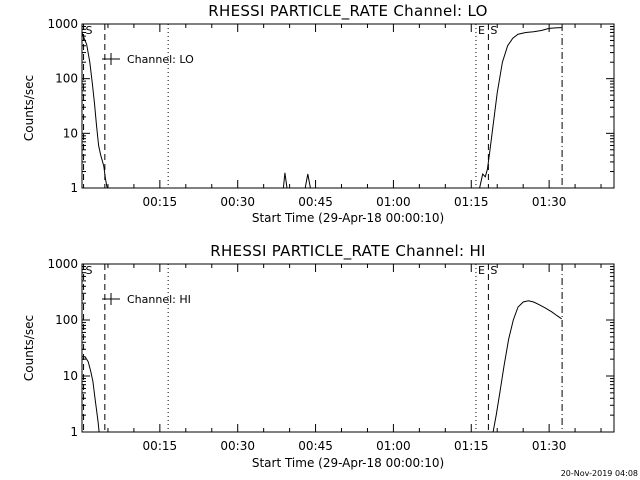 The image size is (640, 480). Describe the element at coordinates (599, 473) in the screenshot. I see `timestamp: 20-Nov-2019 04:08` at that location.